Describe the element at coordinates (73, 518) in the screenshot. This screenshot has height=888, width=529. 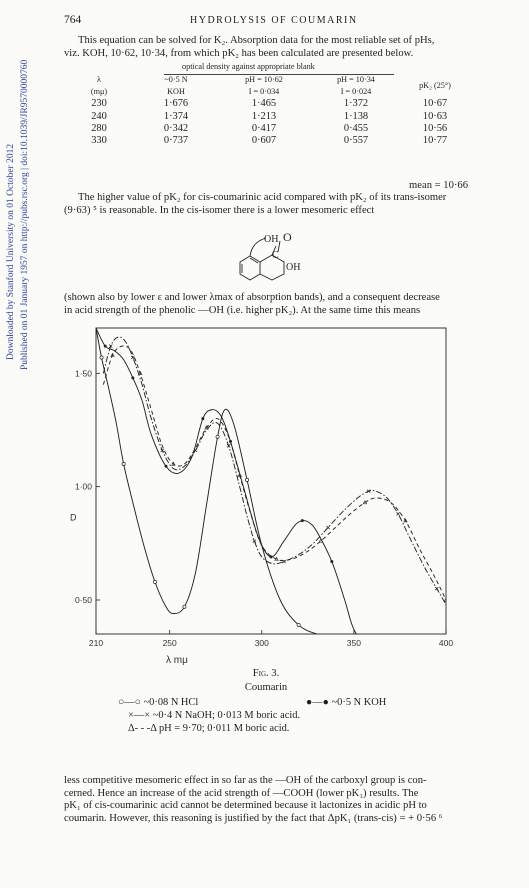
I see `y-axis-label: D` at that location.